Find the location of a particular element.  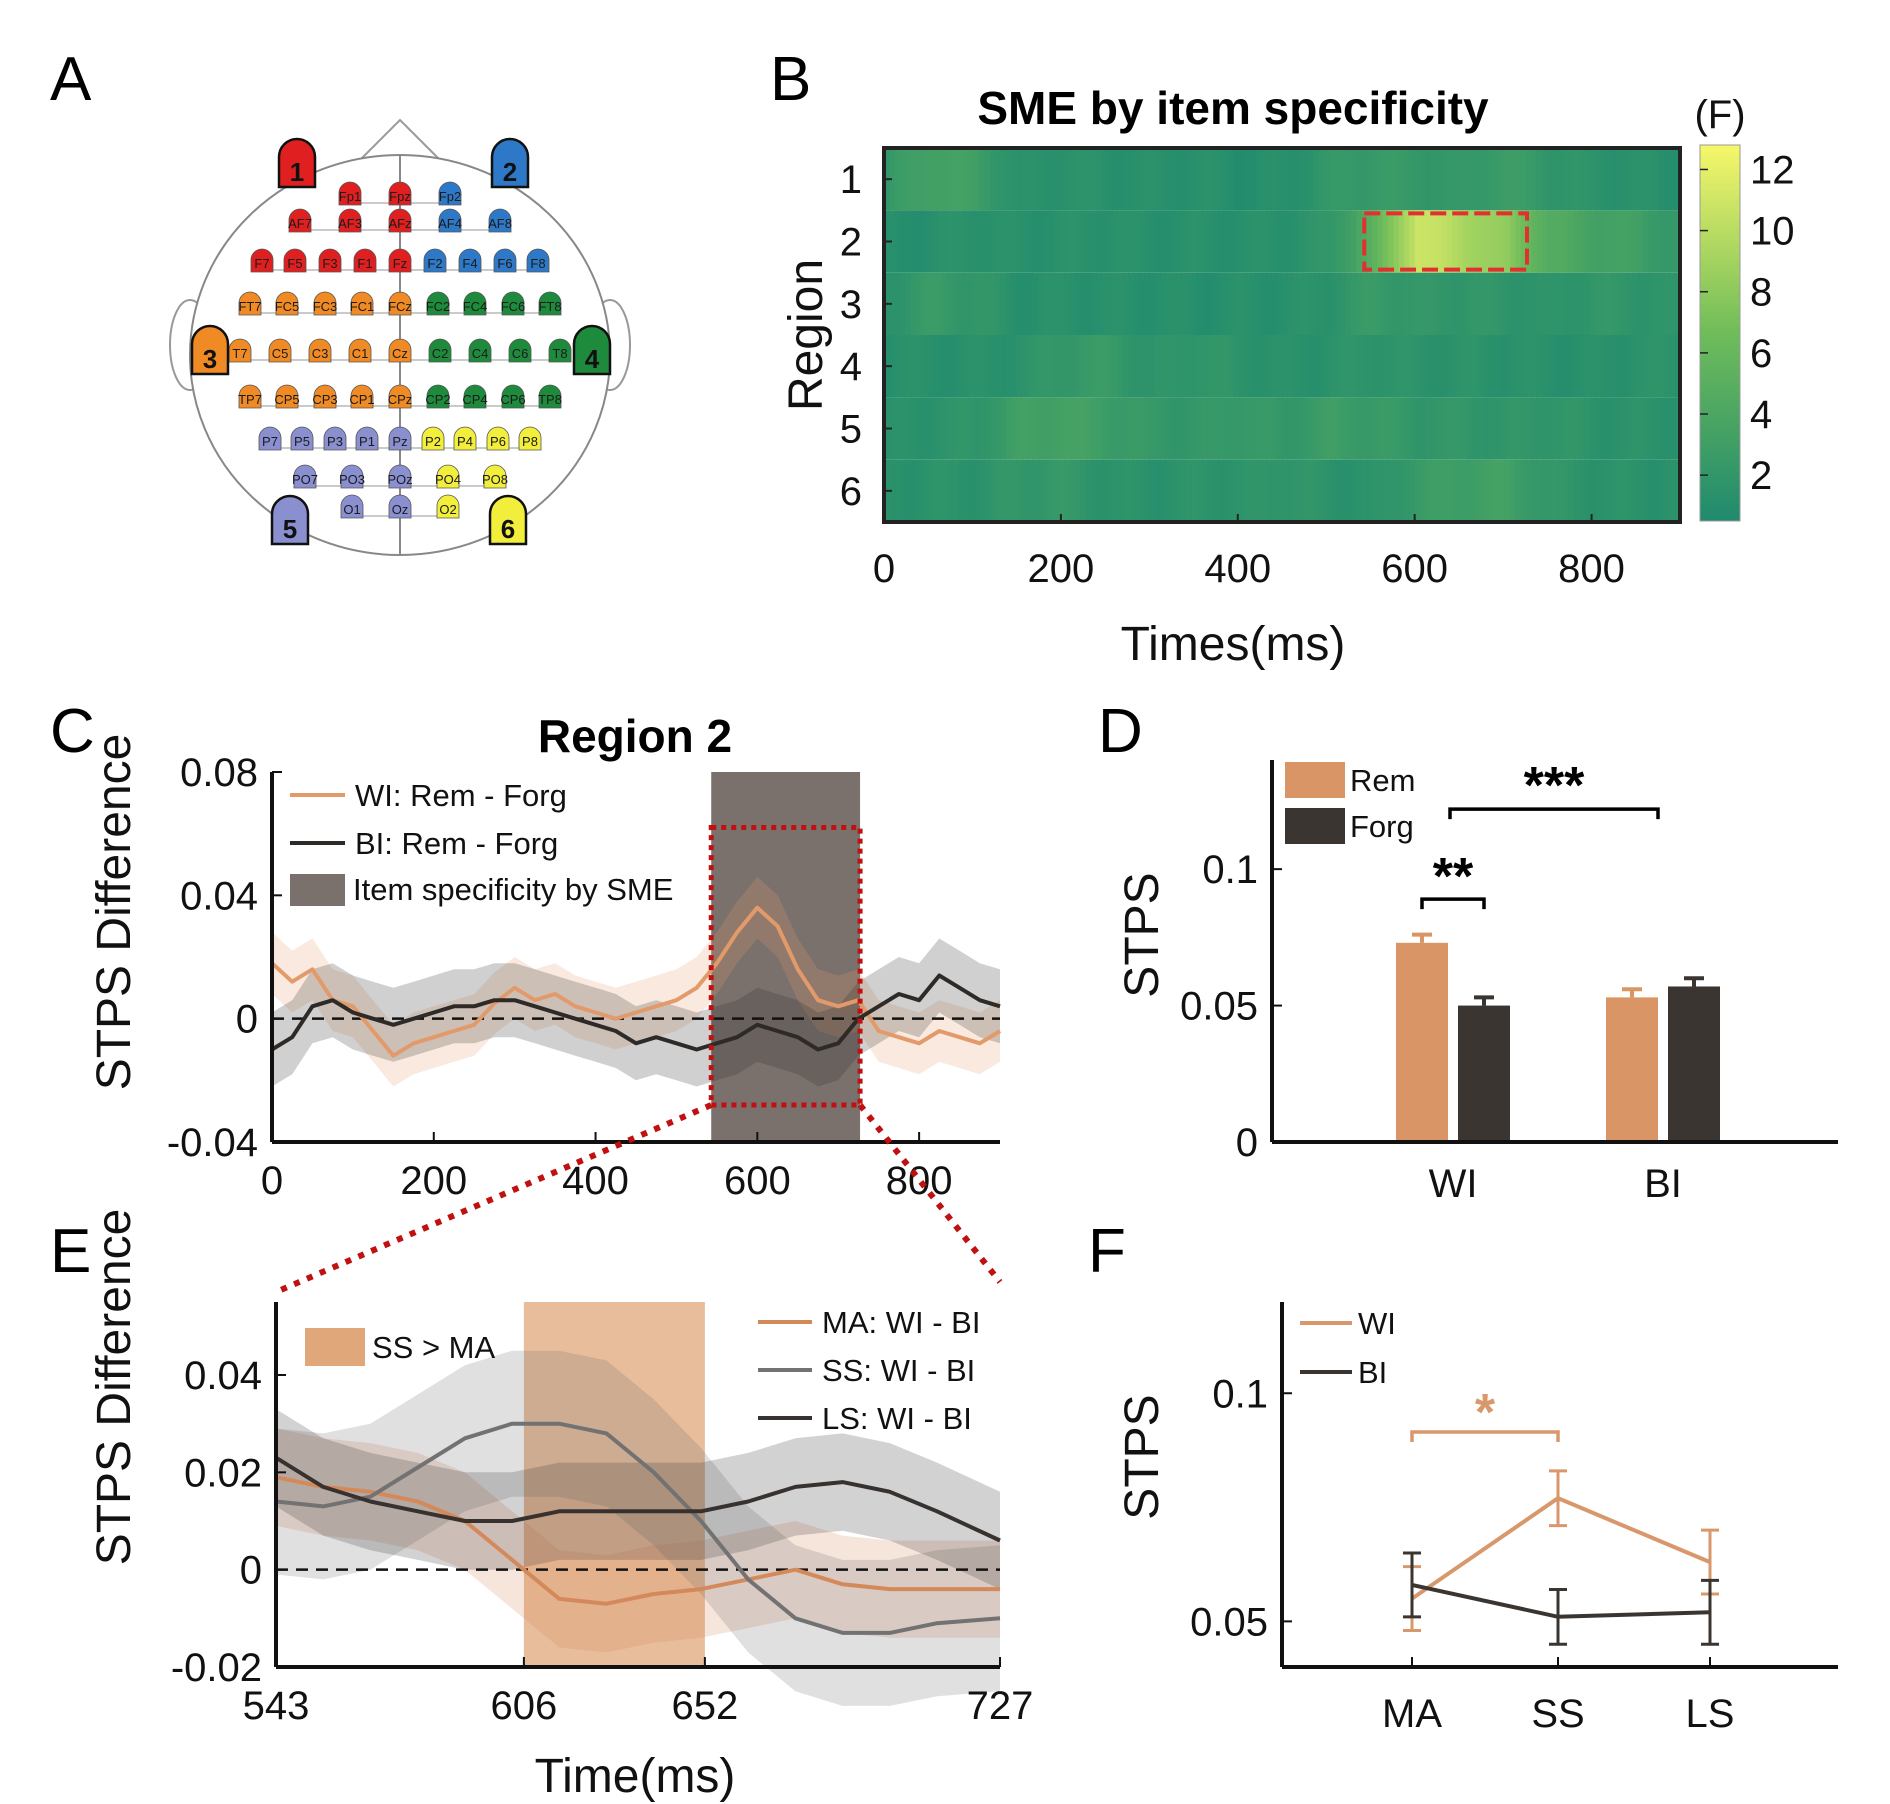

electrode-f2 is located at coordinates (435, 260).